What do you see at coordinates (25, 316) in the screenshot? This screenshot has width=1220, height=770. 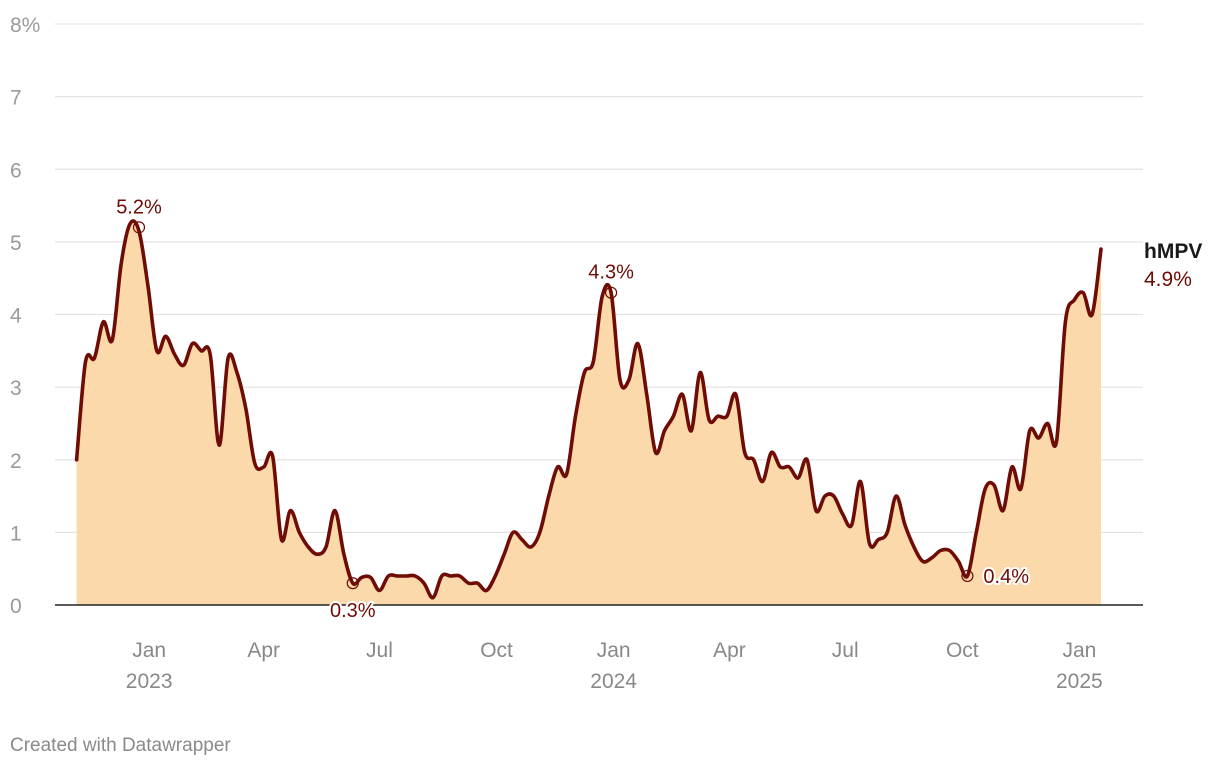 I see `y-axis-ticks: 0 1 2 3 4 5 6 7 8%` at bounding box center [25, 316].